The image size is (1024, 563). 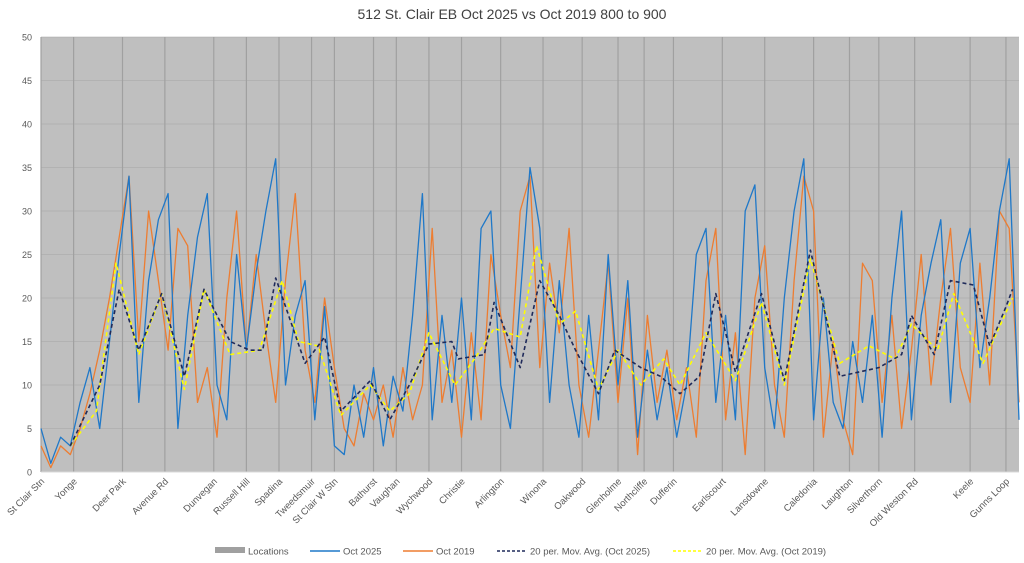 I want to click on x-tick-label: St Clair Stn, so click(x=26, y=497).